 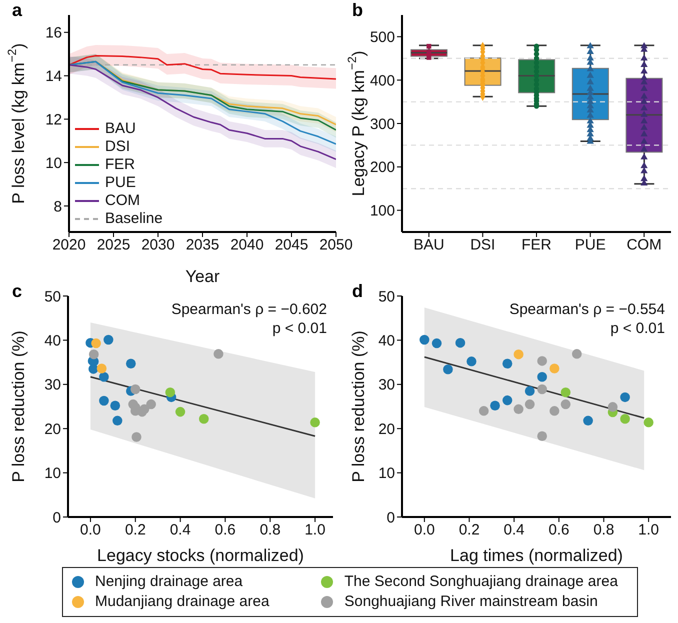 What do you see at coordinates (120, 129) in the screenshot?
I see `legend-label: BAU` at bounding box center [120, 129].